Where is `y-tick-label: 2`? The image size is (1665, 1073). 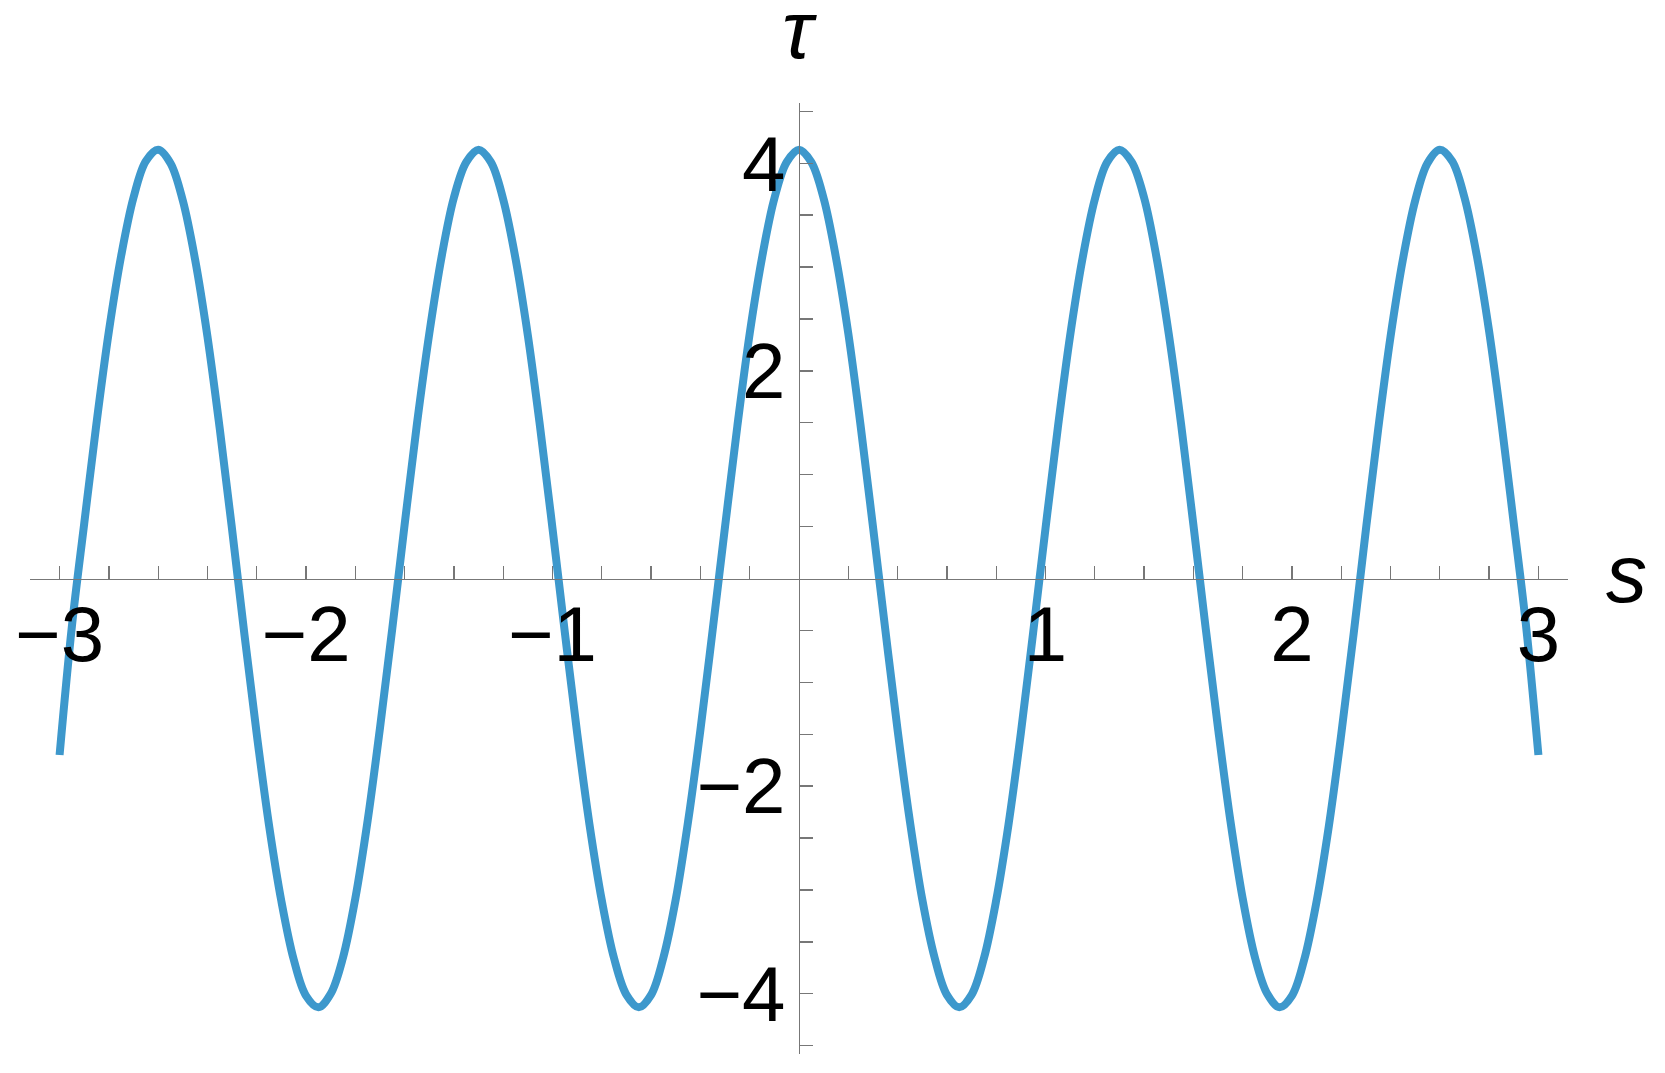
y-tick-label: 2 is located at coordinates (764, 371).